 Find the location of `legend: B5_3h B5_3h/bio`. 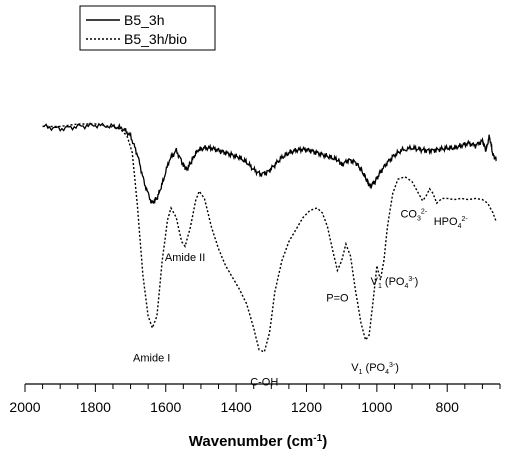

legend: B5_3h B5_3h/bio is located at coordinates (147, 28).